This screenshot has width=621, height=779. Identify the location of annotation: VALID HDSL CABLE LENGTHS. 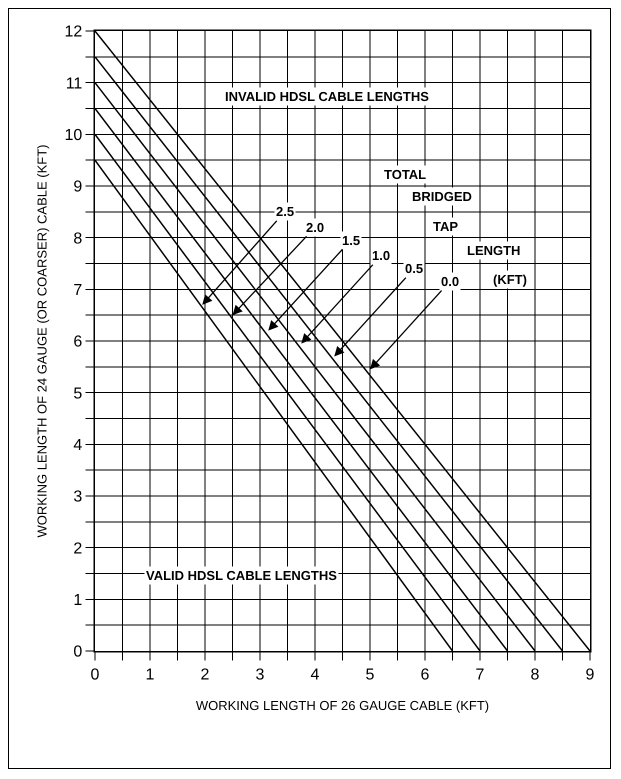
(242, 575).